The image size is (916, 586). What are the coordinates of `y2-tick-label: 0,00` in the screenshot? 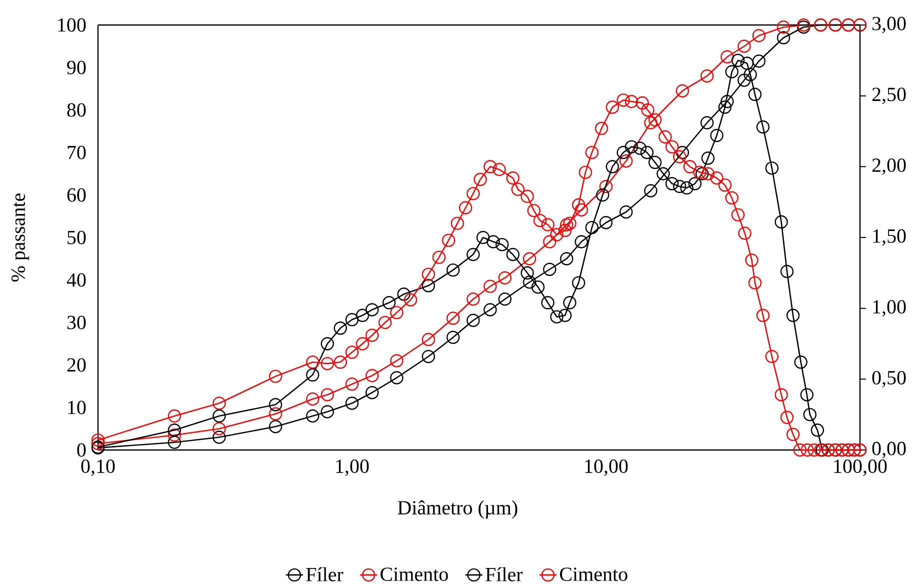 It's located at (889, 450).